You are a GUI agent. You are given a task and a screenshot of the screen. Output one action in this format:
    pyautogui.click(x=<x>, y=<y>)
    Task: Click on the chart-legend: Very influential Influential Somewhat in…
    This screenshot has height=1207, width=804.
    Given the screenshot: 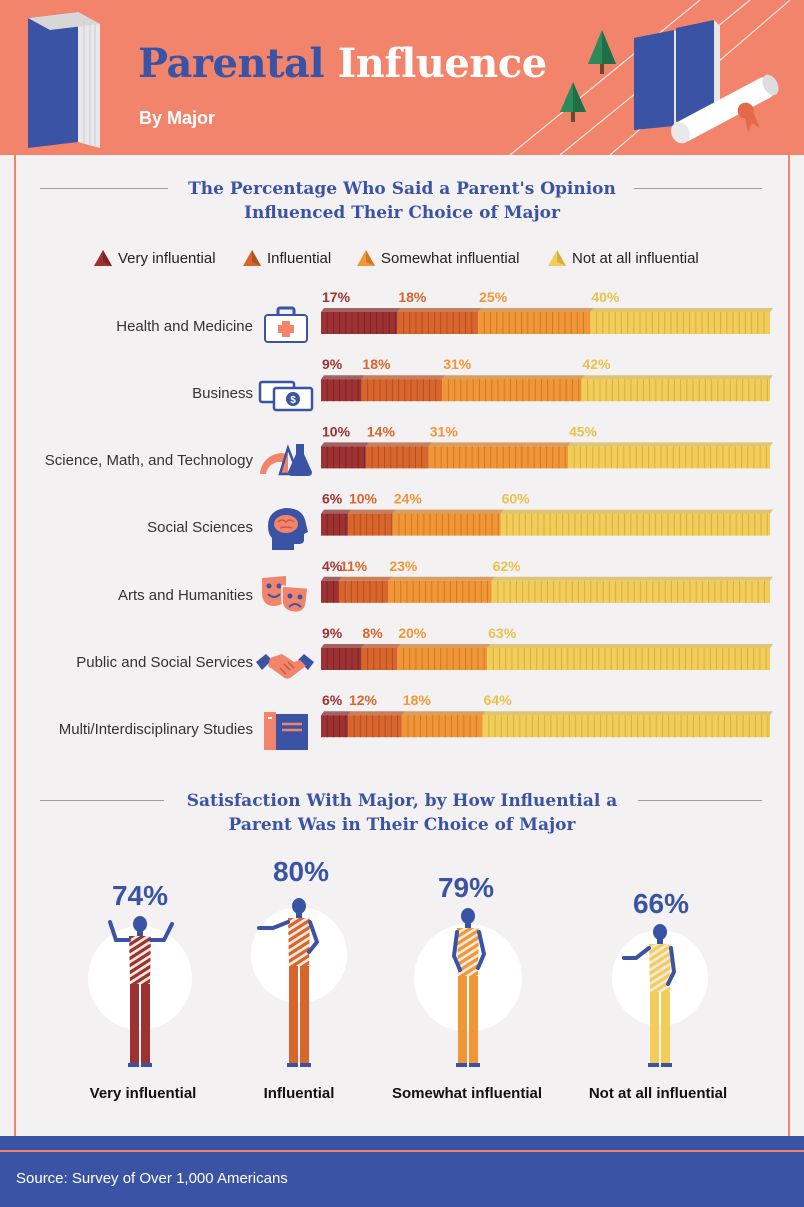 What is the action you would take?
    pyautogui.click(x=402, y=258)
    